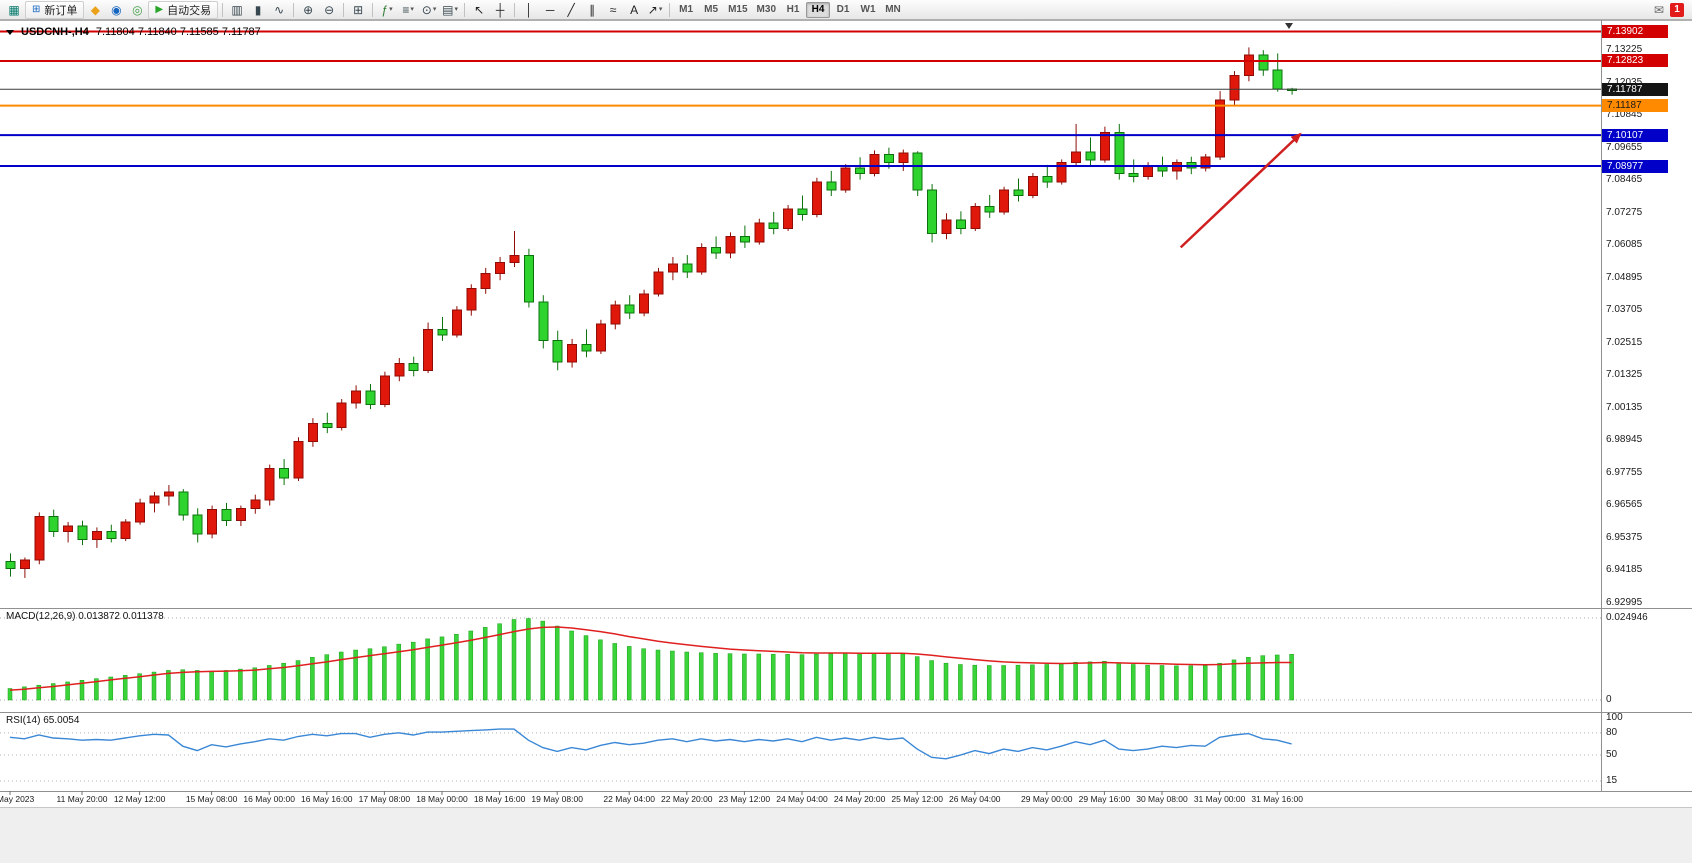  Describe the element at coordinates (1047, 799) in the screenshot. I see `time-axis-label: 29 May 00:00` at that location.